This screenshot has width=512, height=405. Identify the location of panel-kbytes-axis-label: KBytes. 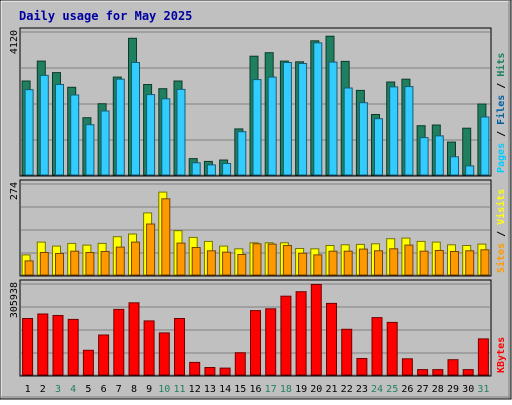
(501, 355).